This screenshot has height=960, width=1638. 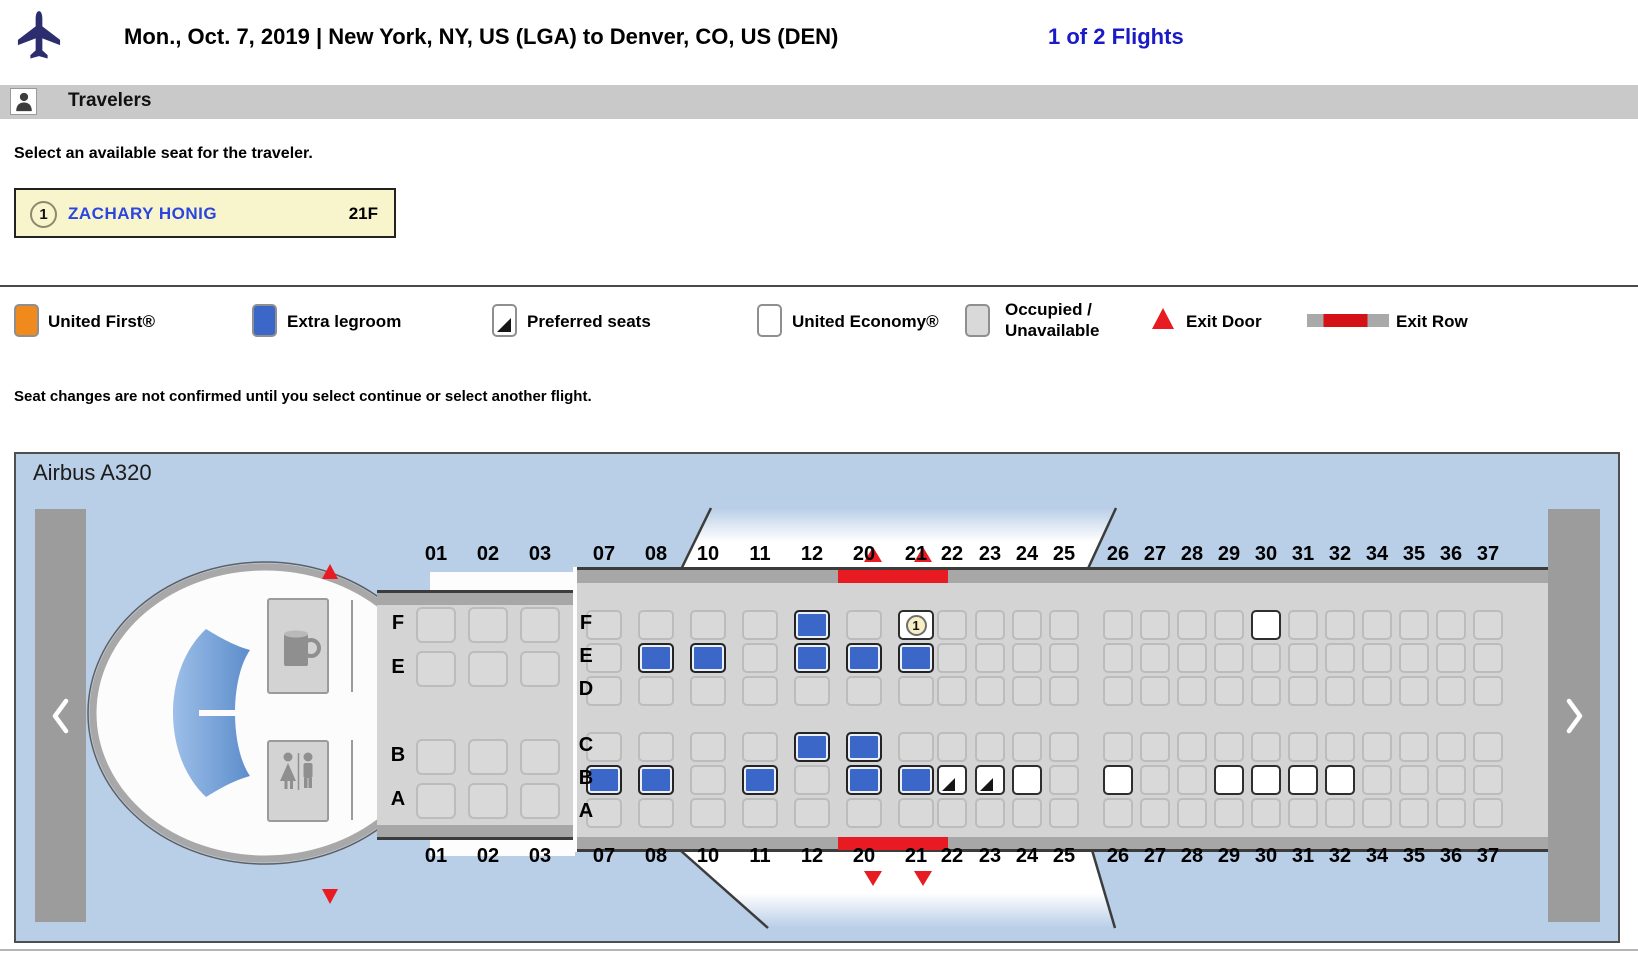 What do you see at coordinates (1155, 691) in the screenshot?
I see `seat-27D` at bounding box center [1155, 691].